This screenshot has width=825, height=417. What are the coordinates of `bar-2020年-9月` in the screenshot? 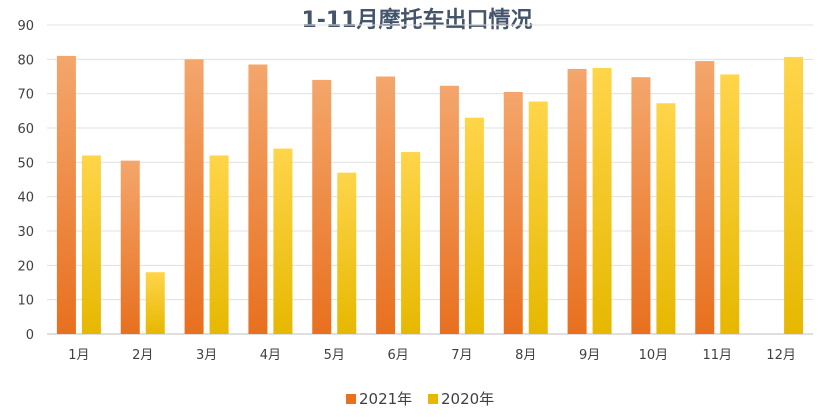 It's located at (602, 201).